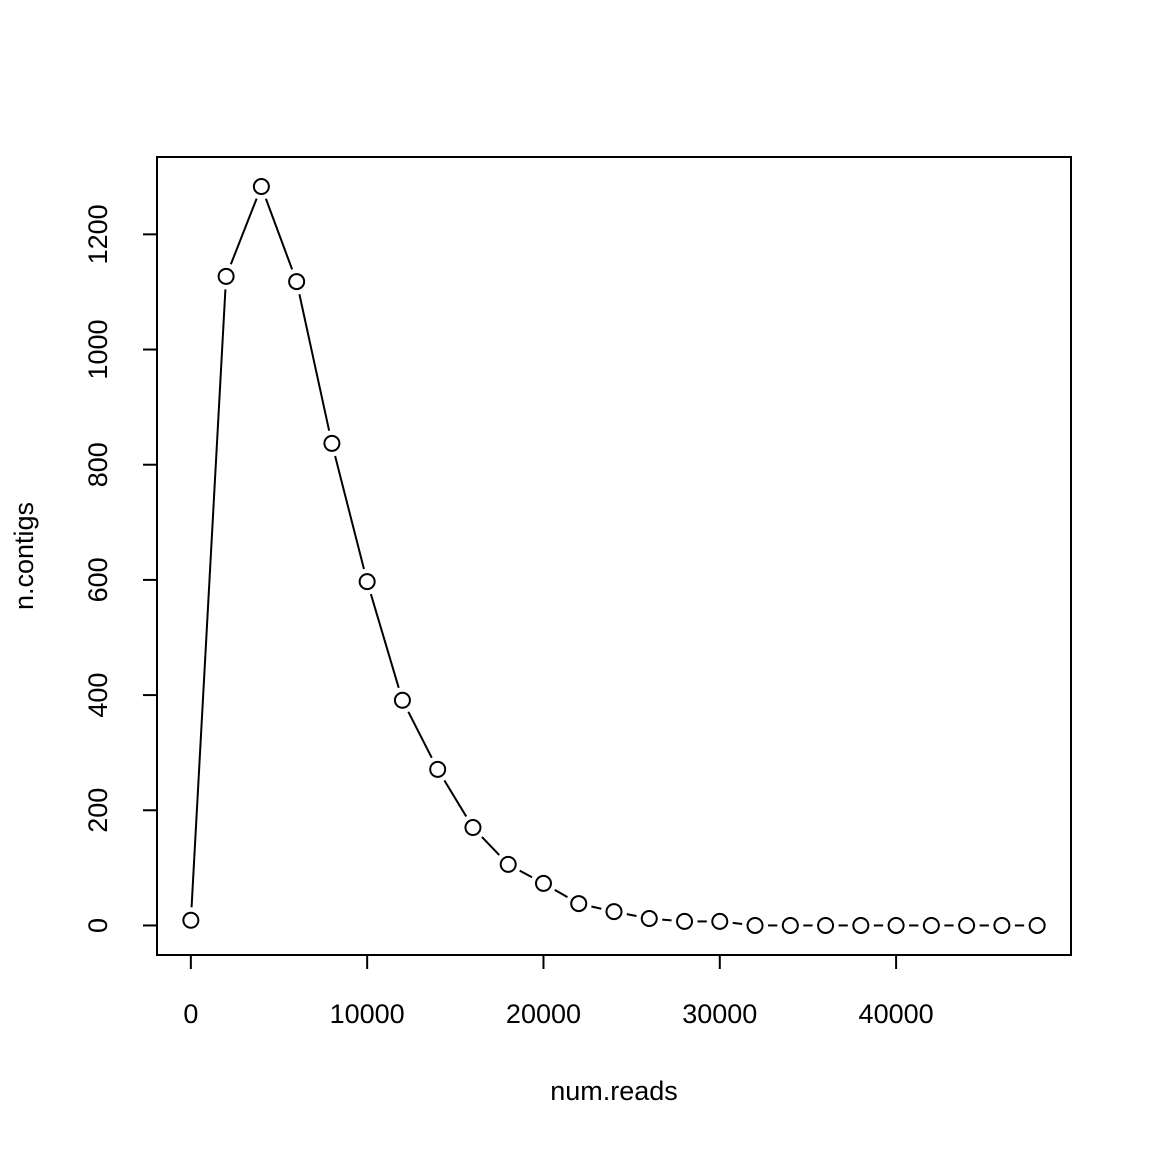 This screenshot has height=1152, width=1152. What do you see at coordinates (98, 579) in the screenshot?
I see `y-tick-label: 600` at bounding box center [98, 579].